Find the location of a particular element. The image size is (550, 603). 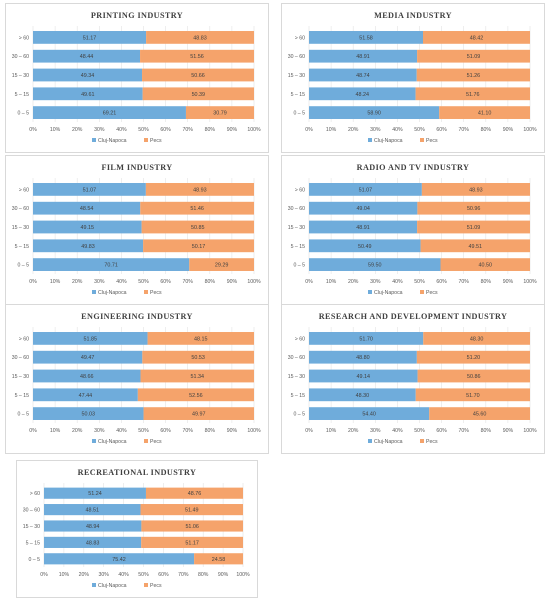

data-label: 51.17 is located at coordinates (90, 38).